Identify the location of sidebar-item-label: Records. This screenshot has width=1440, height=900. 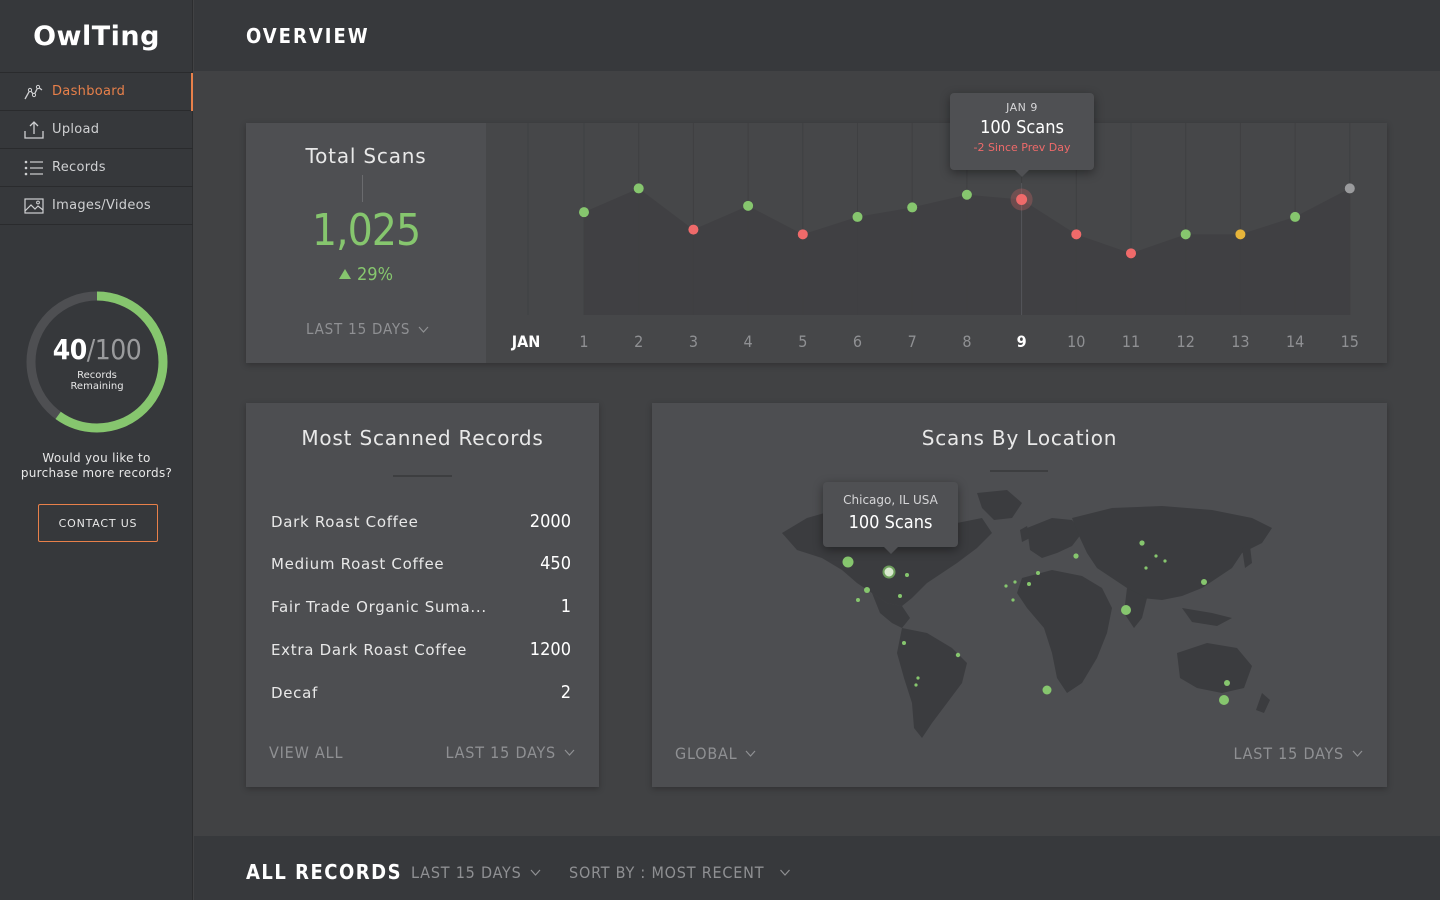
(79, 167).